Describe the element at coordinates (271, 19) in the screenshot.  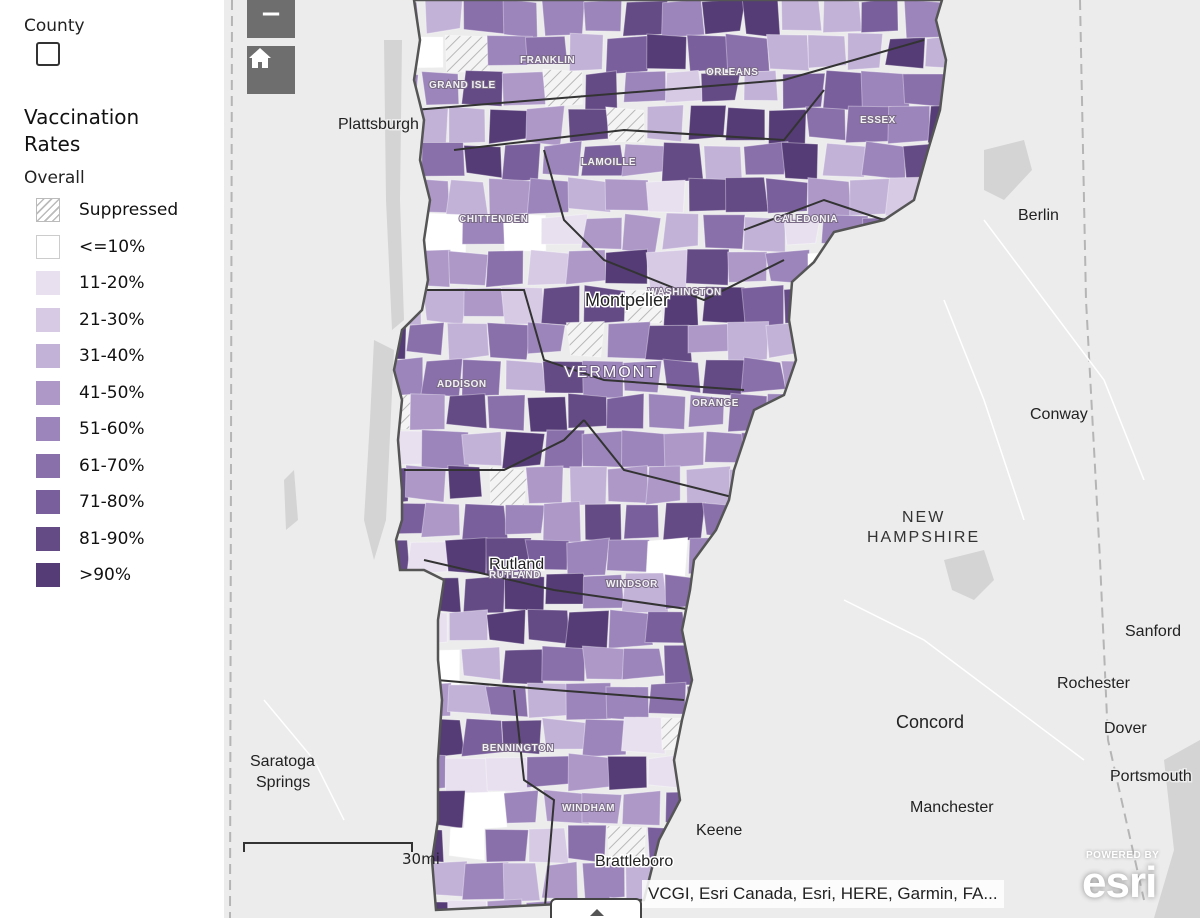
I see `zoom-out-button: −` at that location.